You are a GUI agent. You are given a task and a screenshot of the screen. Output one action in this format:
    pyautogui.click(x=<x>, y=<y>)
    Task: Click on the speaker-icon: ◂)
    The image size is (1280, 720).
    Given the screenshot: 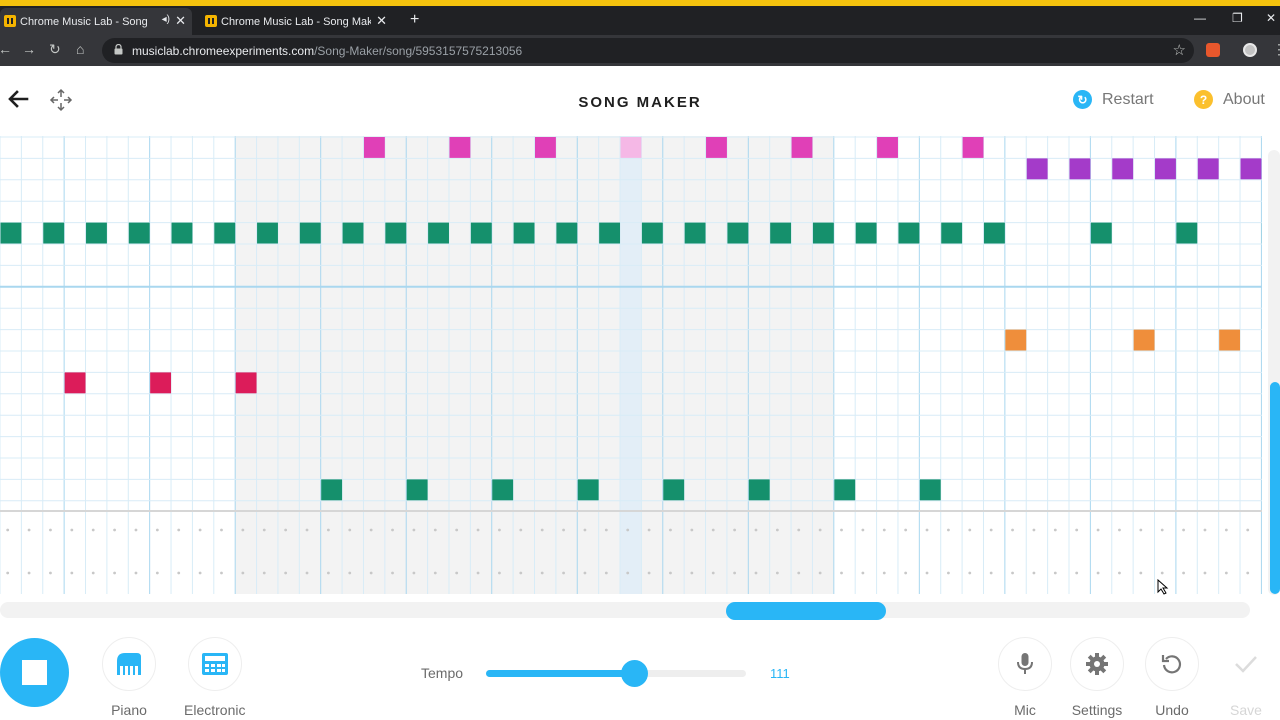 What is the action you would take?
    pyautogui.click(x=165, y=19)
    